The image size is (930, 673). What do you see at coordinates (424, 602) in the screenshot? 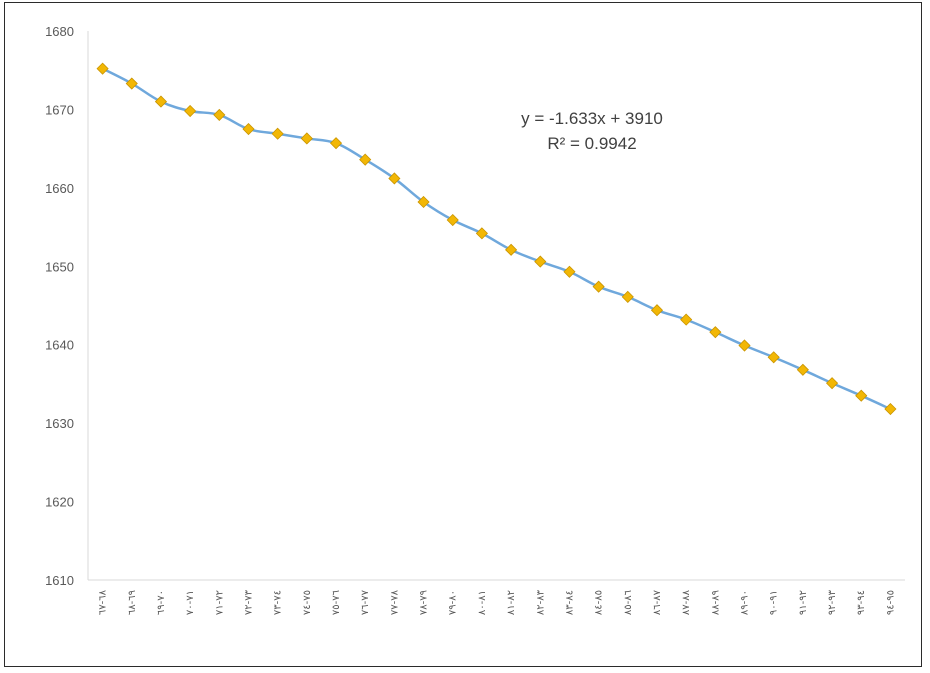
I see `x-tick-label: ٧٩-٧٨` at bounding box center [424, 602].